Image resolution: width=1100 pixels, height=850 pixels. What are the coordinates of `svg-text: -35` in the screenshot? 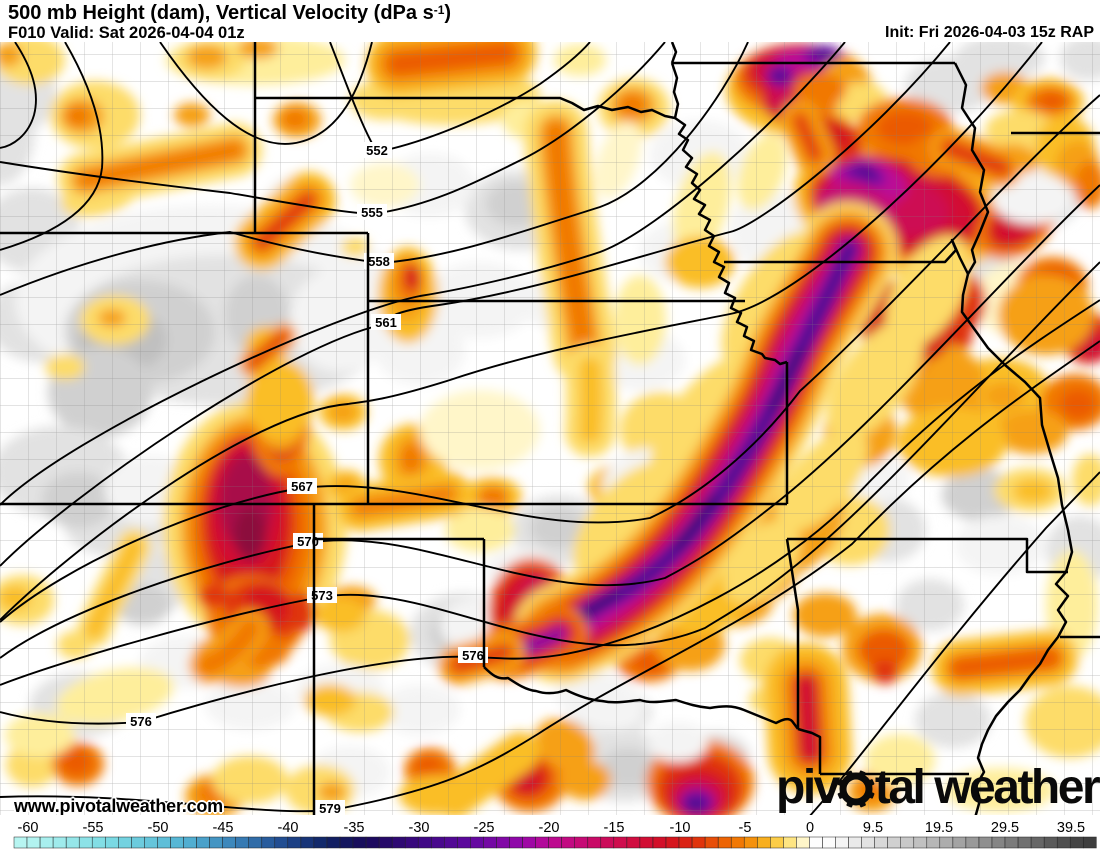 It's located at (354, 828).